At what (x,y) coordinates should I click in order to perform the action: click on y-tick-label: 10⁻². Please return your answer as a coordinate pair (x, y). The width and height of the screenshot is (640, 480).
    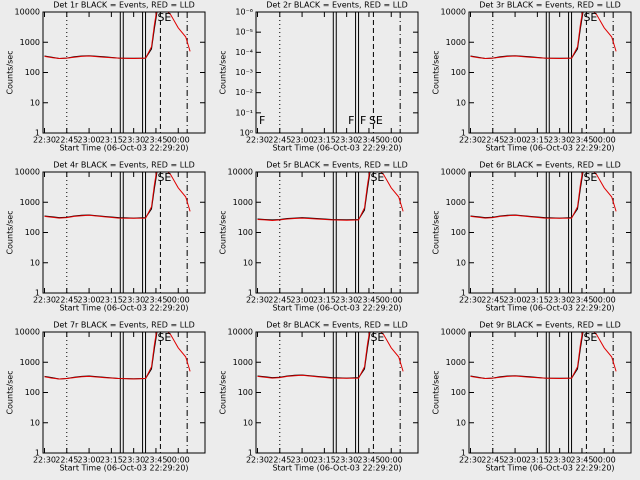
    Looking at the image, I should click on (244, 92).